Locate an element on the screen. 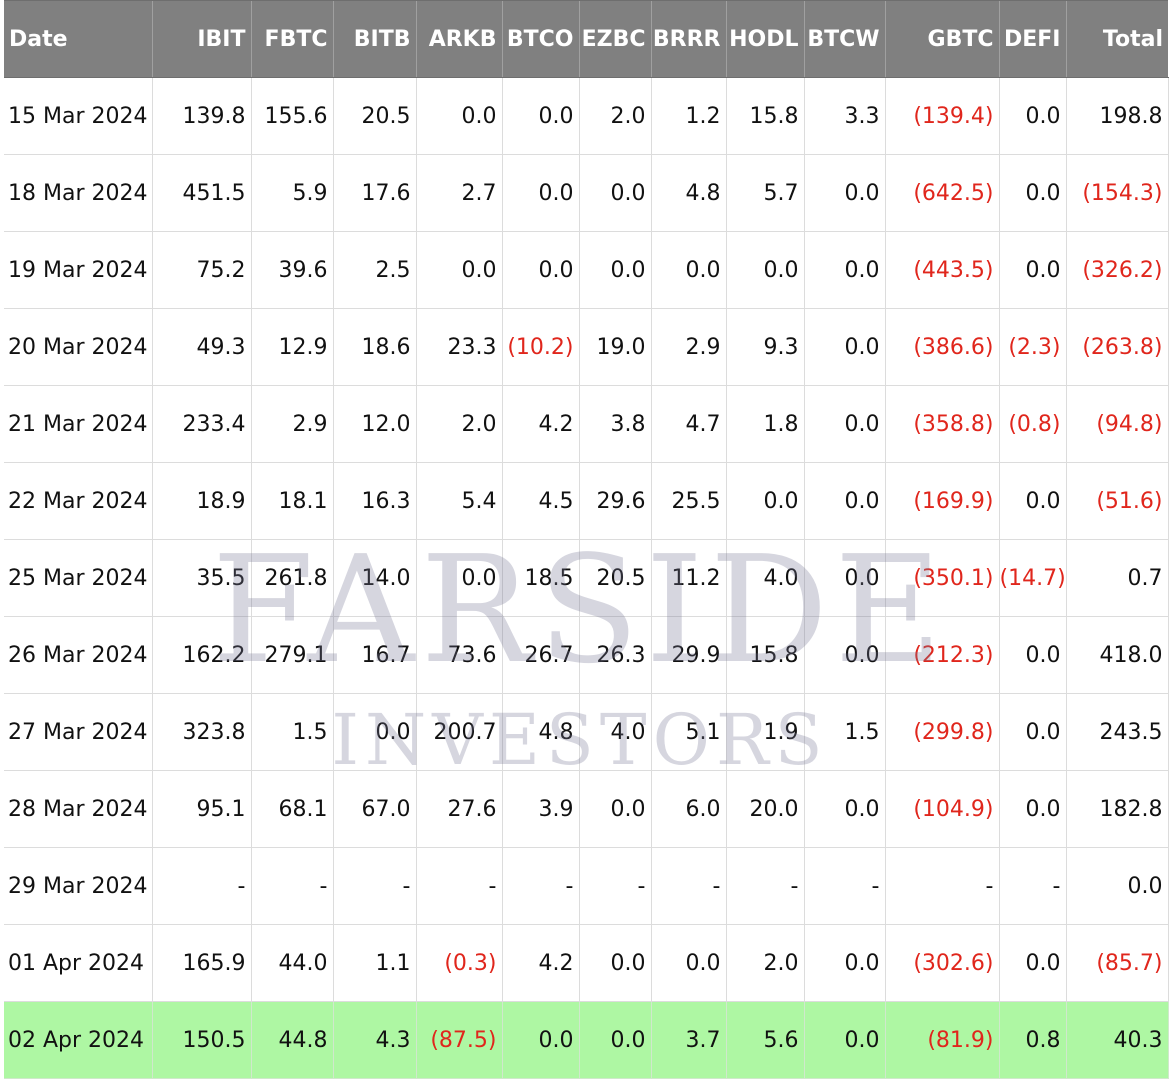 This screenshot has height=1090, width=1170. flow-cell-gbtc: (169.9) is located at coordinates (942, 501).